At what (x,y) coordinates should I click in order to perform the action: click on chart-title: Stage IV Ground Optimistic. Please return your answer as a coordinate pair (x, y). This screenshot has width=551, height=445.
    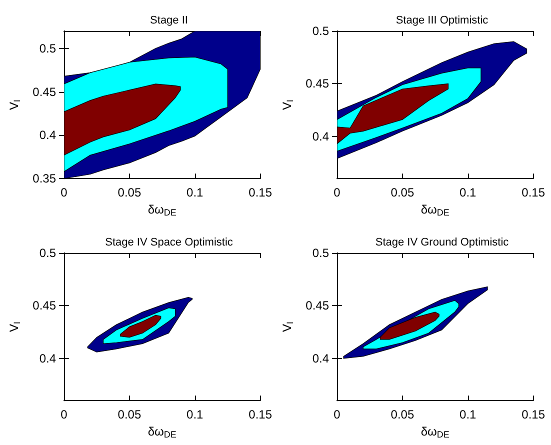
    Looking at the image, I should click on (442, 242).